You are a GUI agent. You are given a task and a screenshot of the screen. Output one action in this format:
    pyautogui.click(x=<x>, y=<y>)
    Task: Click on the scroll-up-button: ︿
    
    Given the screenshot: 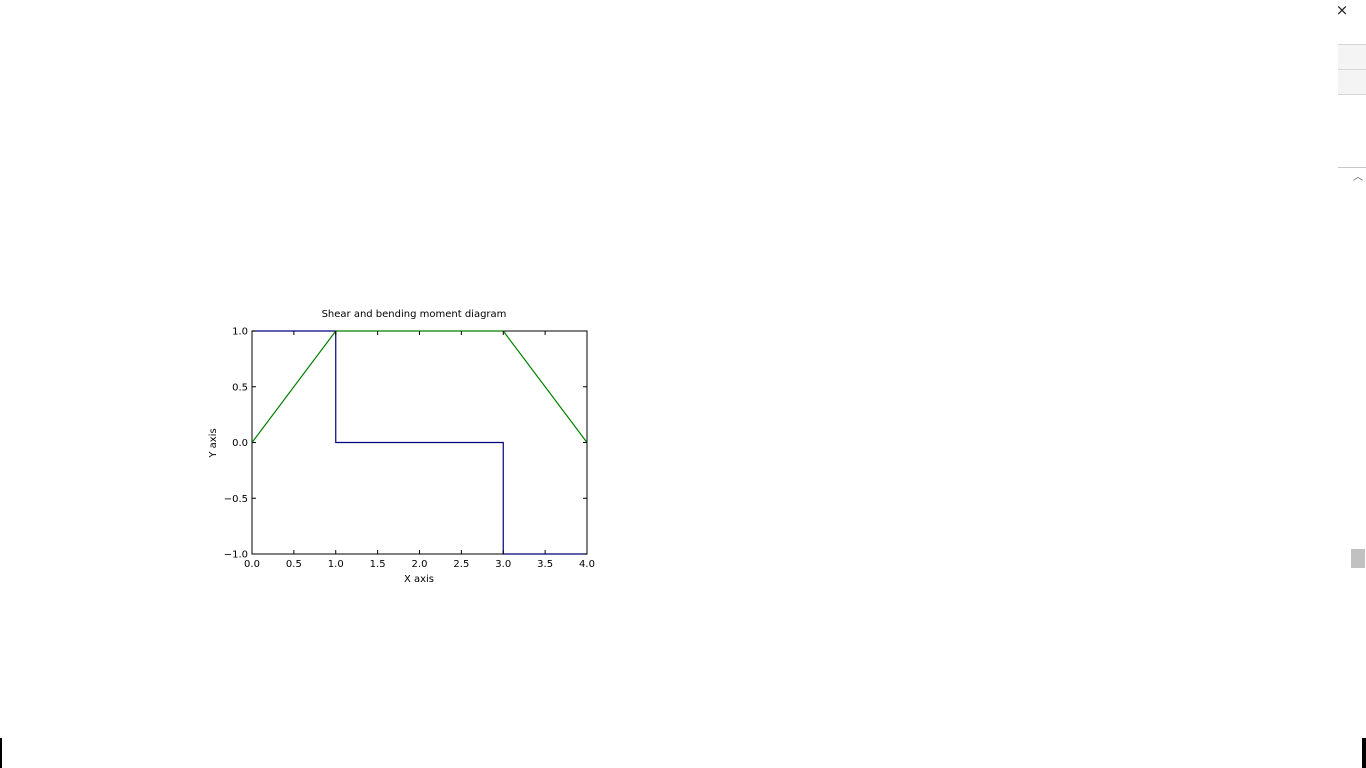 What is the action you would take?
    pyautogui.click(x=1358, y=178)
    